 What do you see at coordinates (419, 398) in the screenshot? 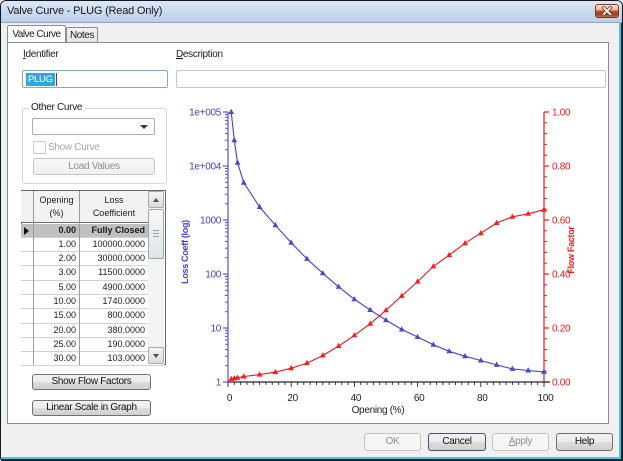
I see `svg-text: 60` at bounding box center [419, 398].